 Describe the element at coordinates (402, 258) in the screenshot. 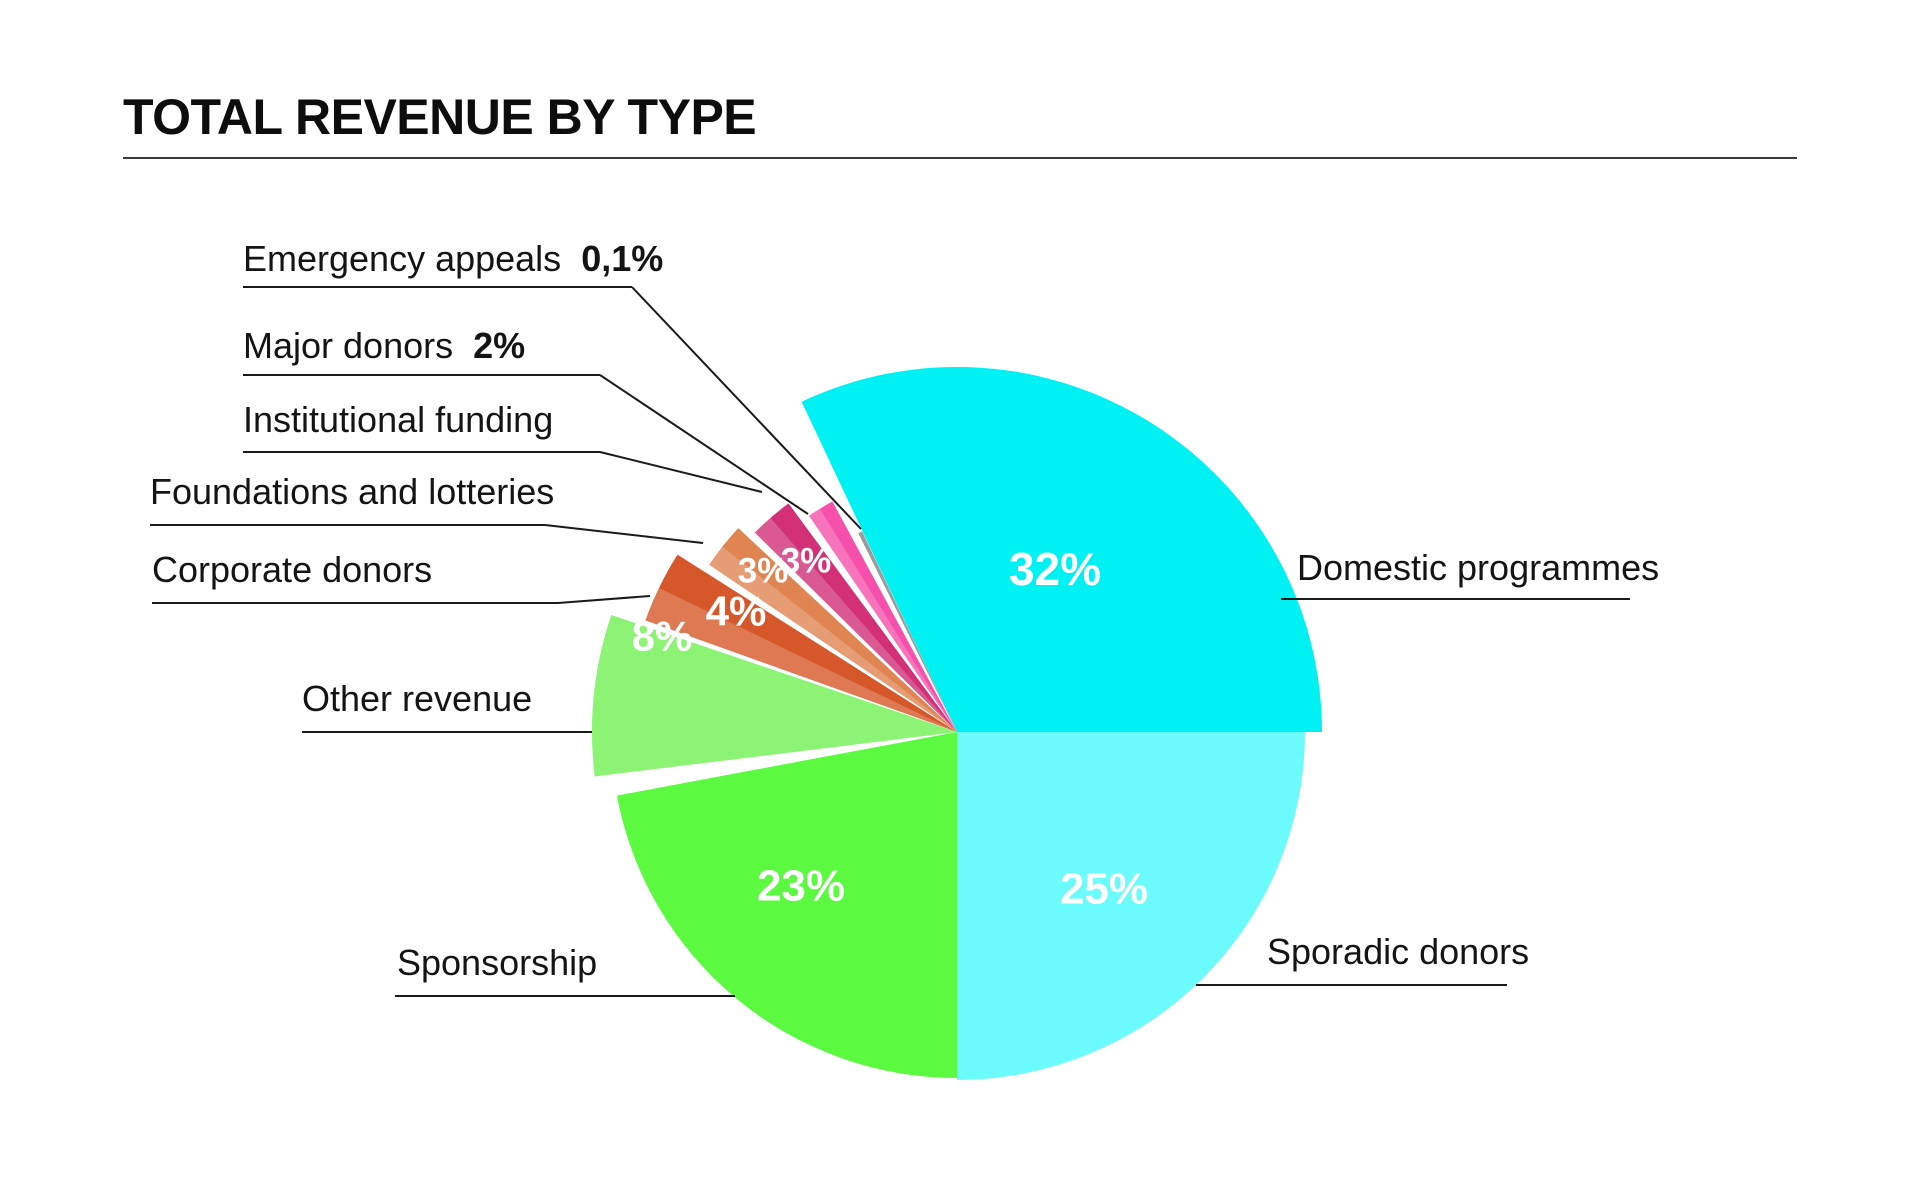

I see `callout-text: Emergency appeals` at that location.